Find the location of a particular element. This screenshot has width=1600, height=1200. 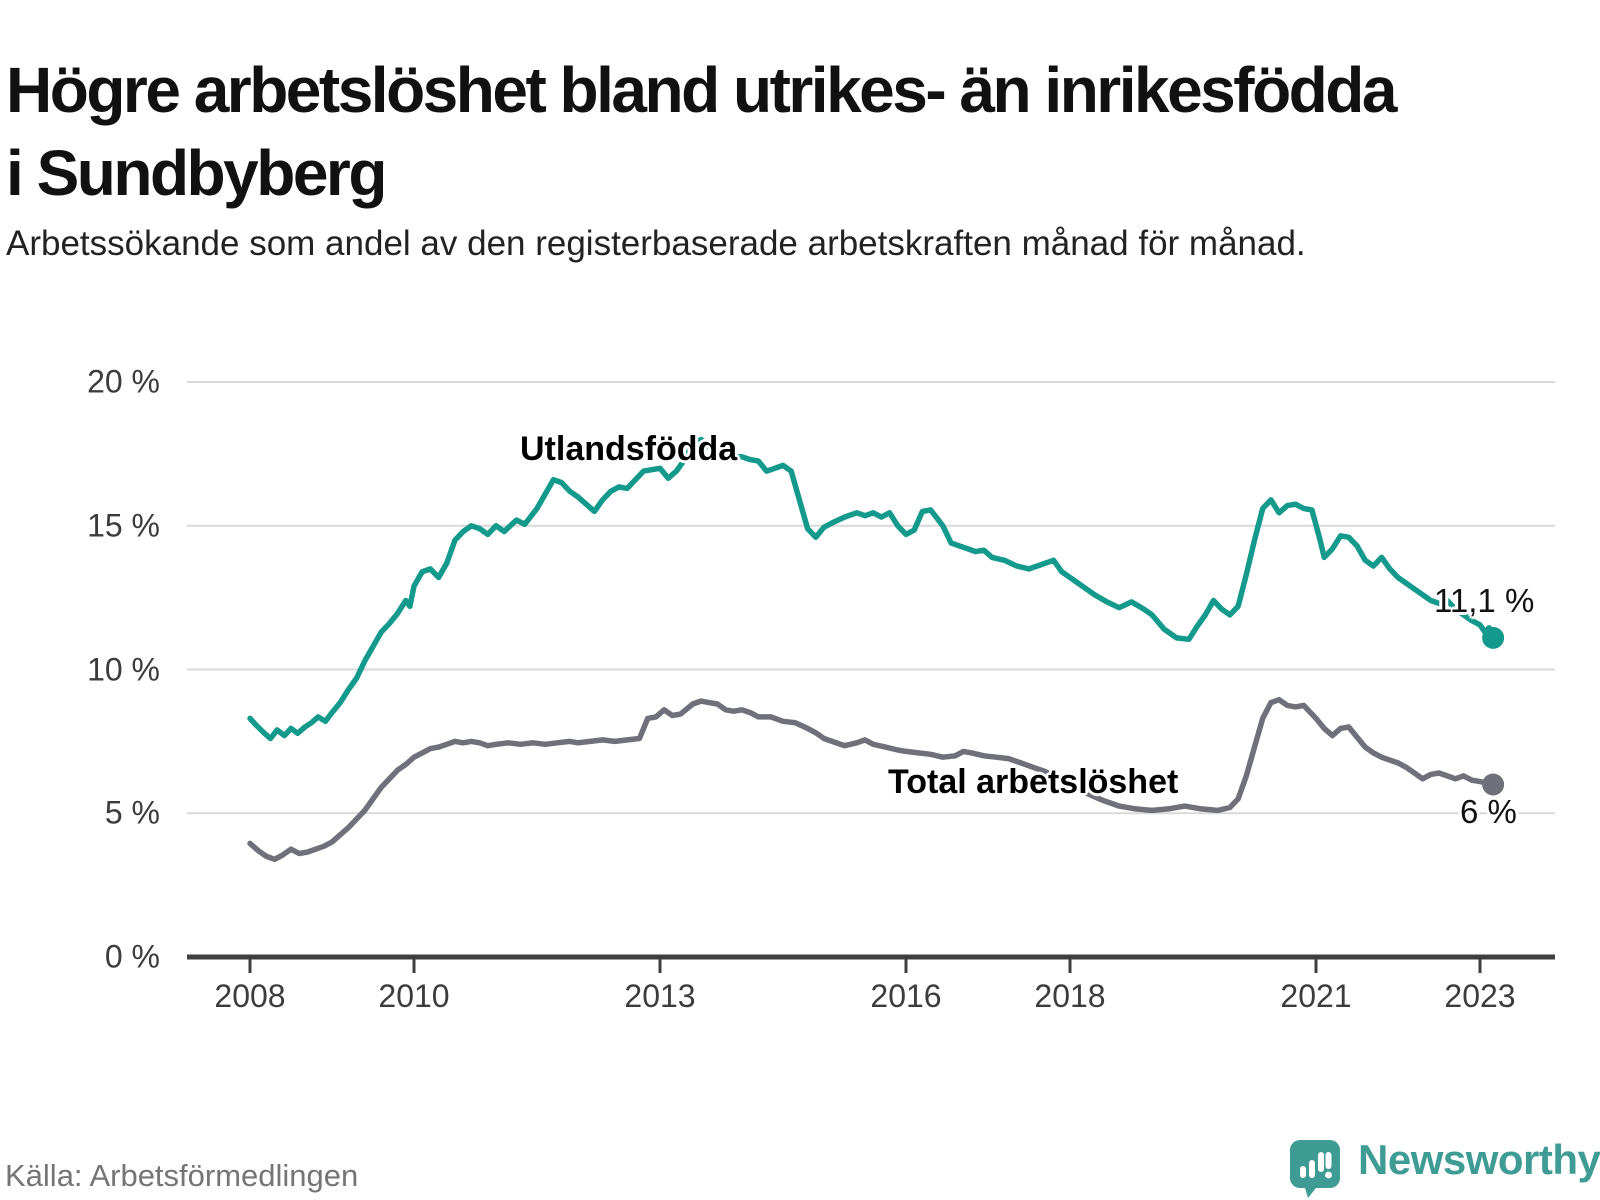

newsworthy-wordmark: Newsworthy is located at coordinates (1479, 1159).